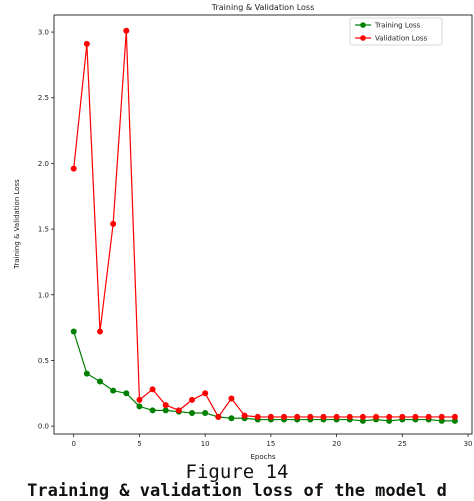 The width and height of the screenshot is (474, 501). Describe the element at coordinates (363, 25) in the screenshot. I see `legend-marker-training` at that location.